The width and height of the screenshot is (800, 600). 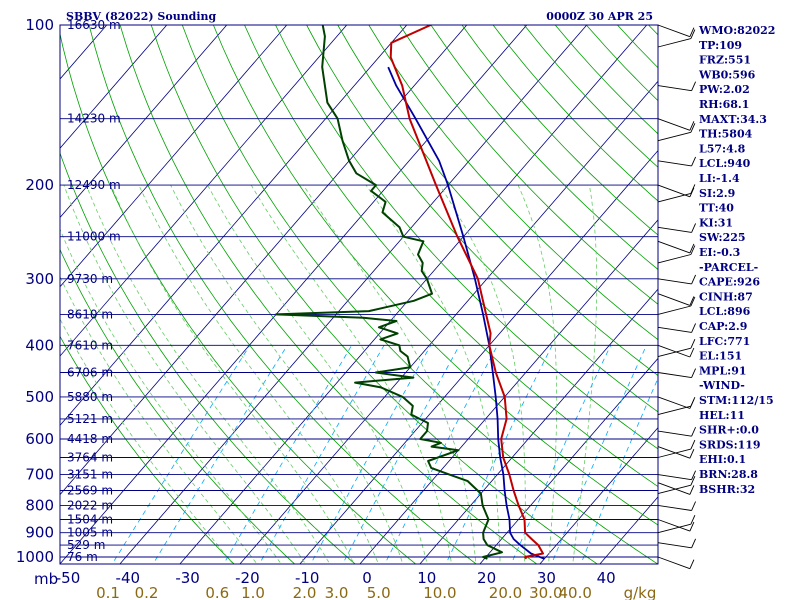 What do you see at coordinates (35, 291) in the screenshot?
I see `pressure-ticks: 100 200 300 400 500 600 700 800 900 1000` at bounding box center [35, 291].